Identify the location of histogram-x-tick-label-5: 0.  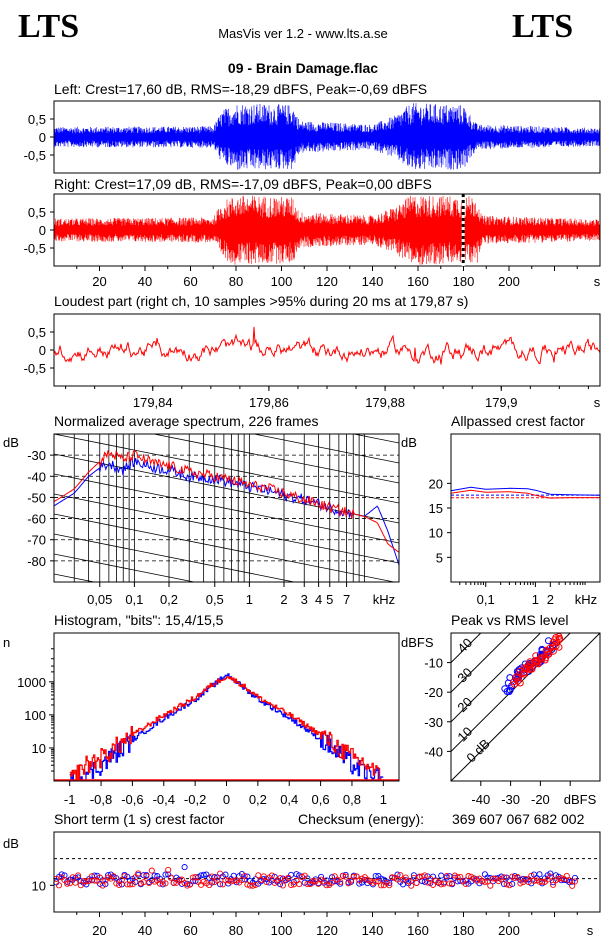
(226, 799).